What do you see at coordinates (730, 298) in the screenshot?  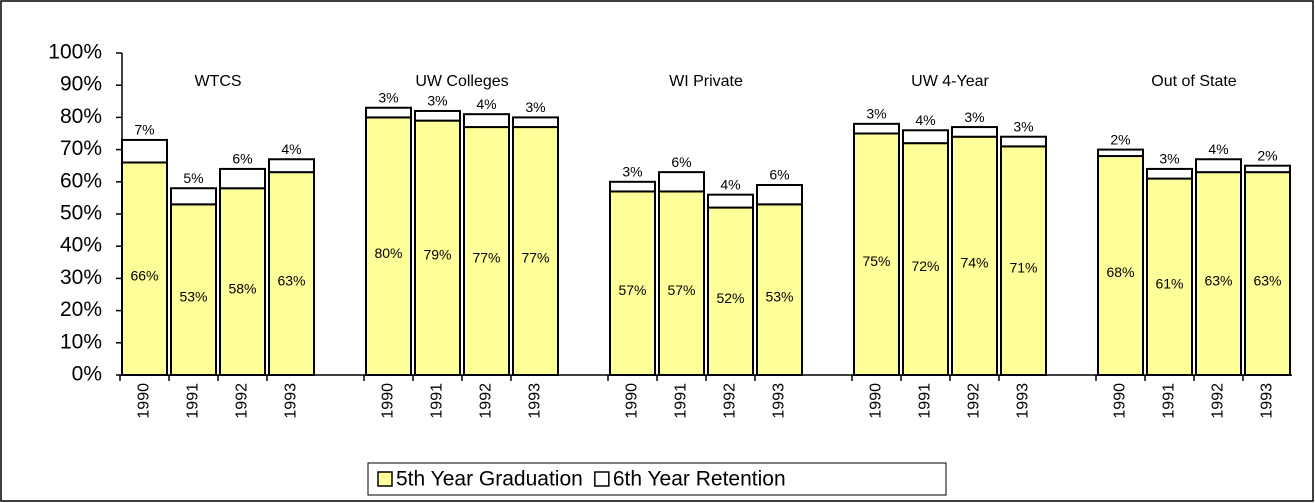 I see `value-label: 52%` at bounding box center [730, 298].